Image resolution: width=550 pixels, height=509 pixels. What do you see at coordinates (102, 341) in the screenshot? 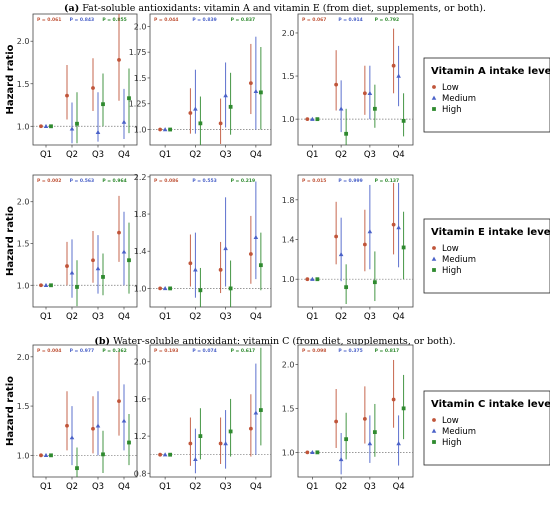
I see `caption-b-letter: (b)` at bounding box center [102, 341].